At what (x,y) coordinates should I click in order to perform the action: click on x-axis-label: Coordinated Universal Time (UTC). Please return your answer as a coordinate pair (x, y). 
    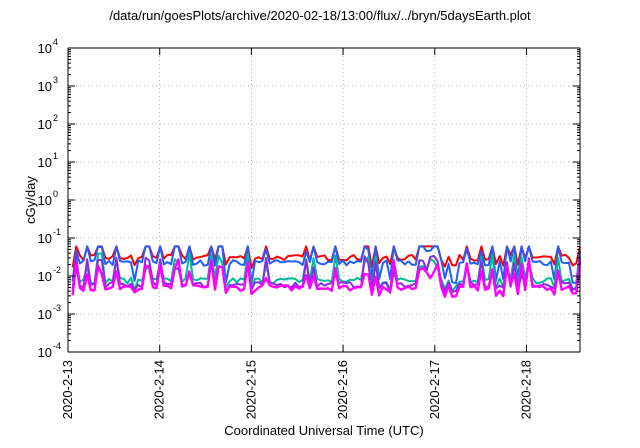
    Looking at the image, I should click on (324, 430).